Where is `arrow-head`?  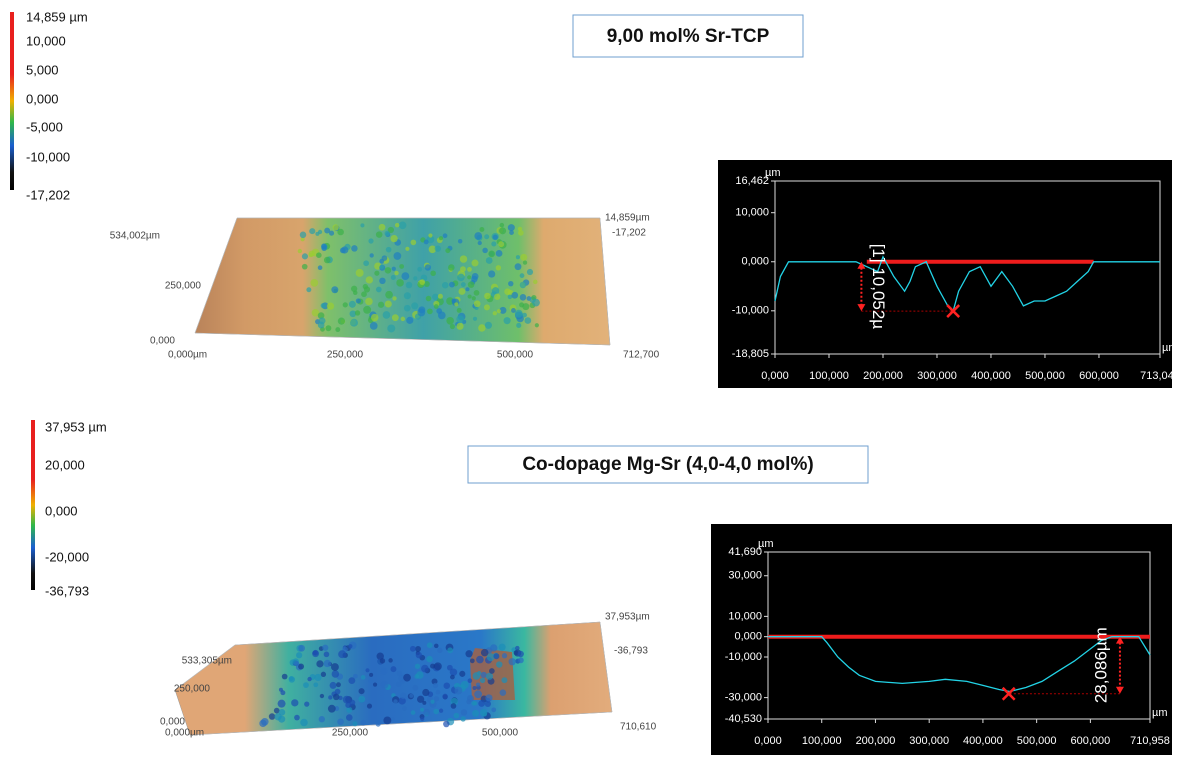 arrow-head is located at coordinates (1119, 690).